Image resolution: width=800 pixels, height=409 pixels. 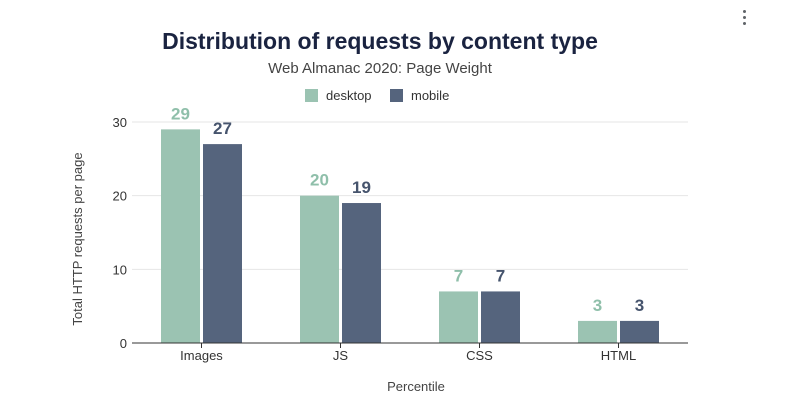 I want to click on y-axis-title: Total HTTP requests per page, so click(x=77, y=238).